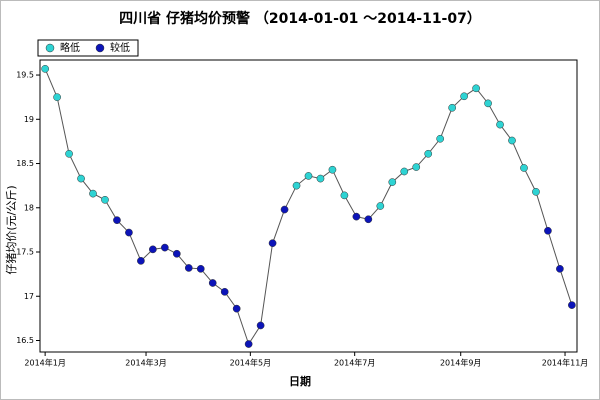 This screenshot has width=600, height=400. Describe the element at coordinates (460, 363) in the screenshot. I see `x-tick-label: 2014年9月` at that location.